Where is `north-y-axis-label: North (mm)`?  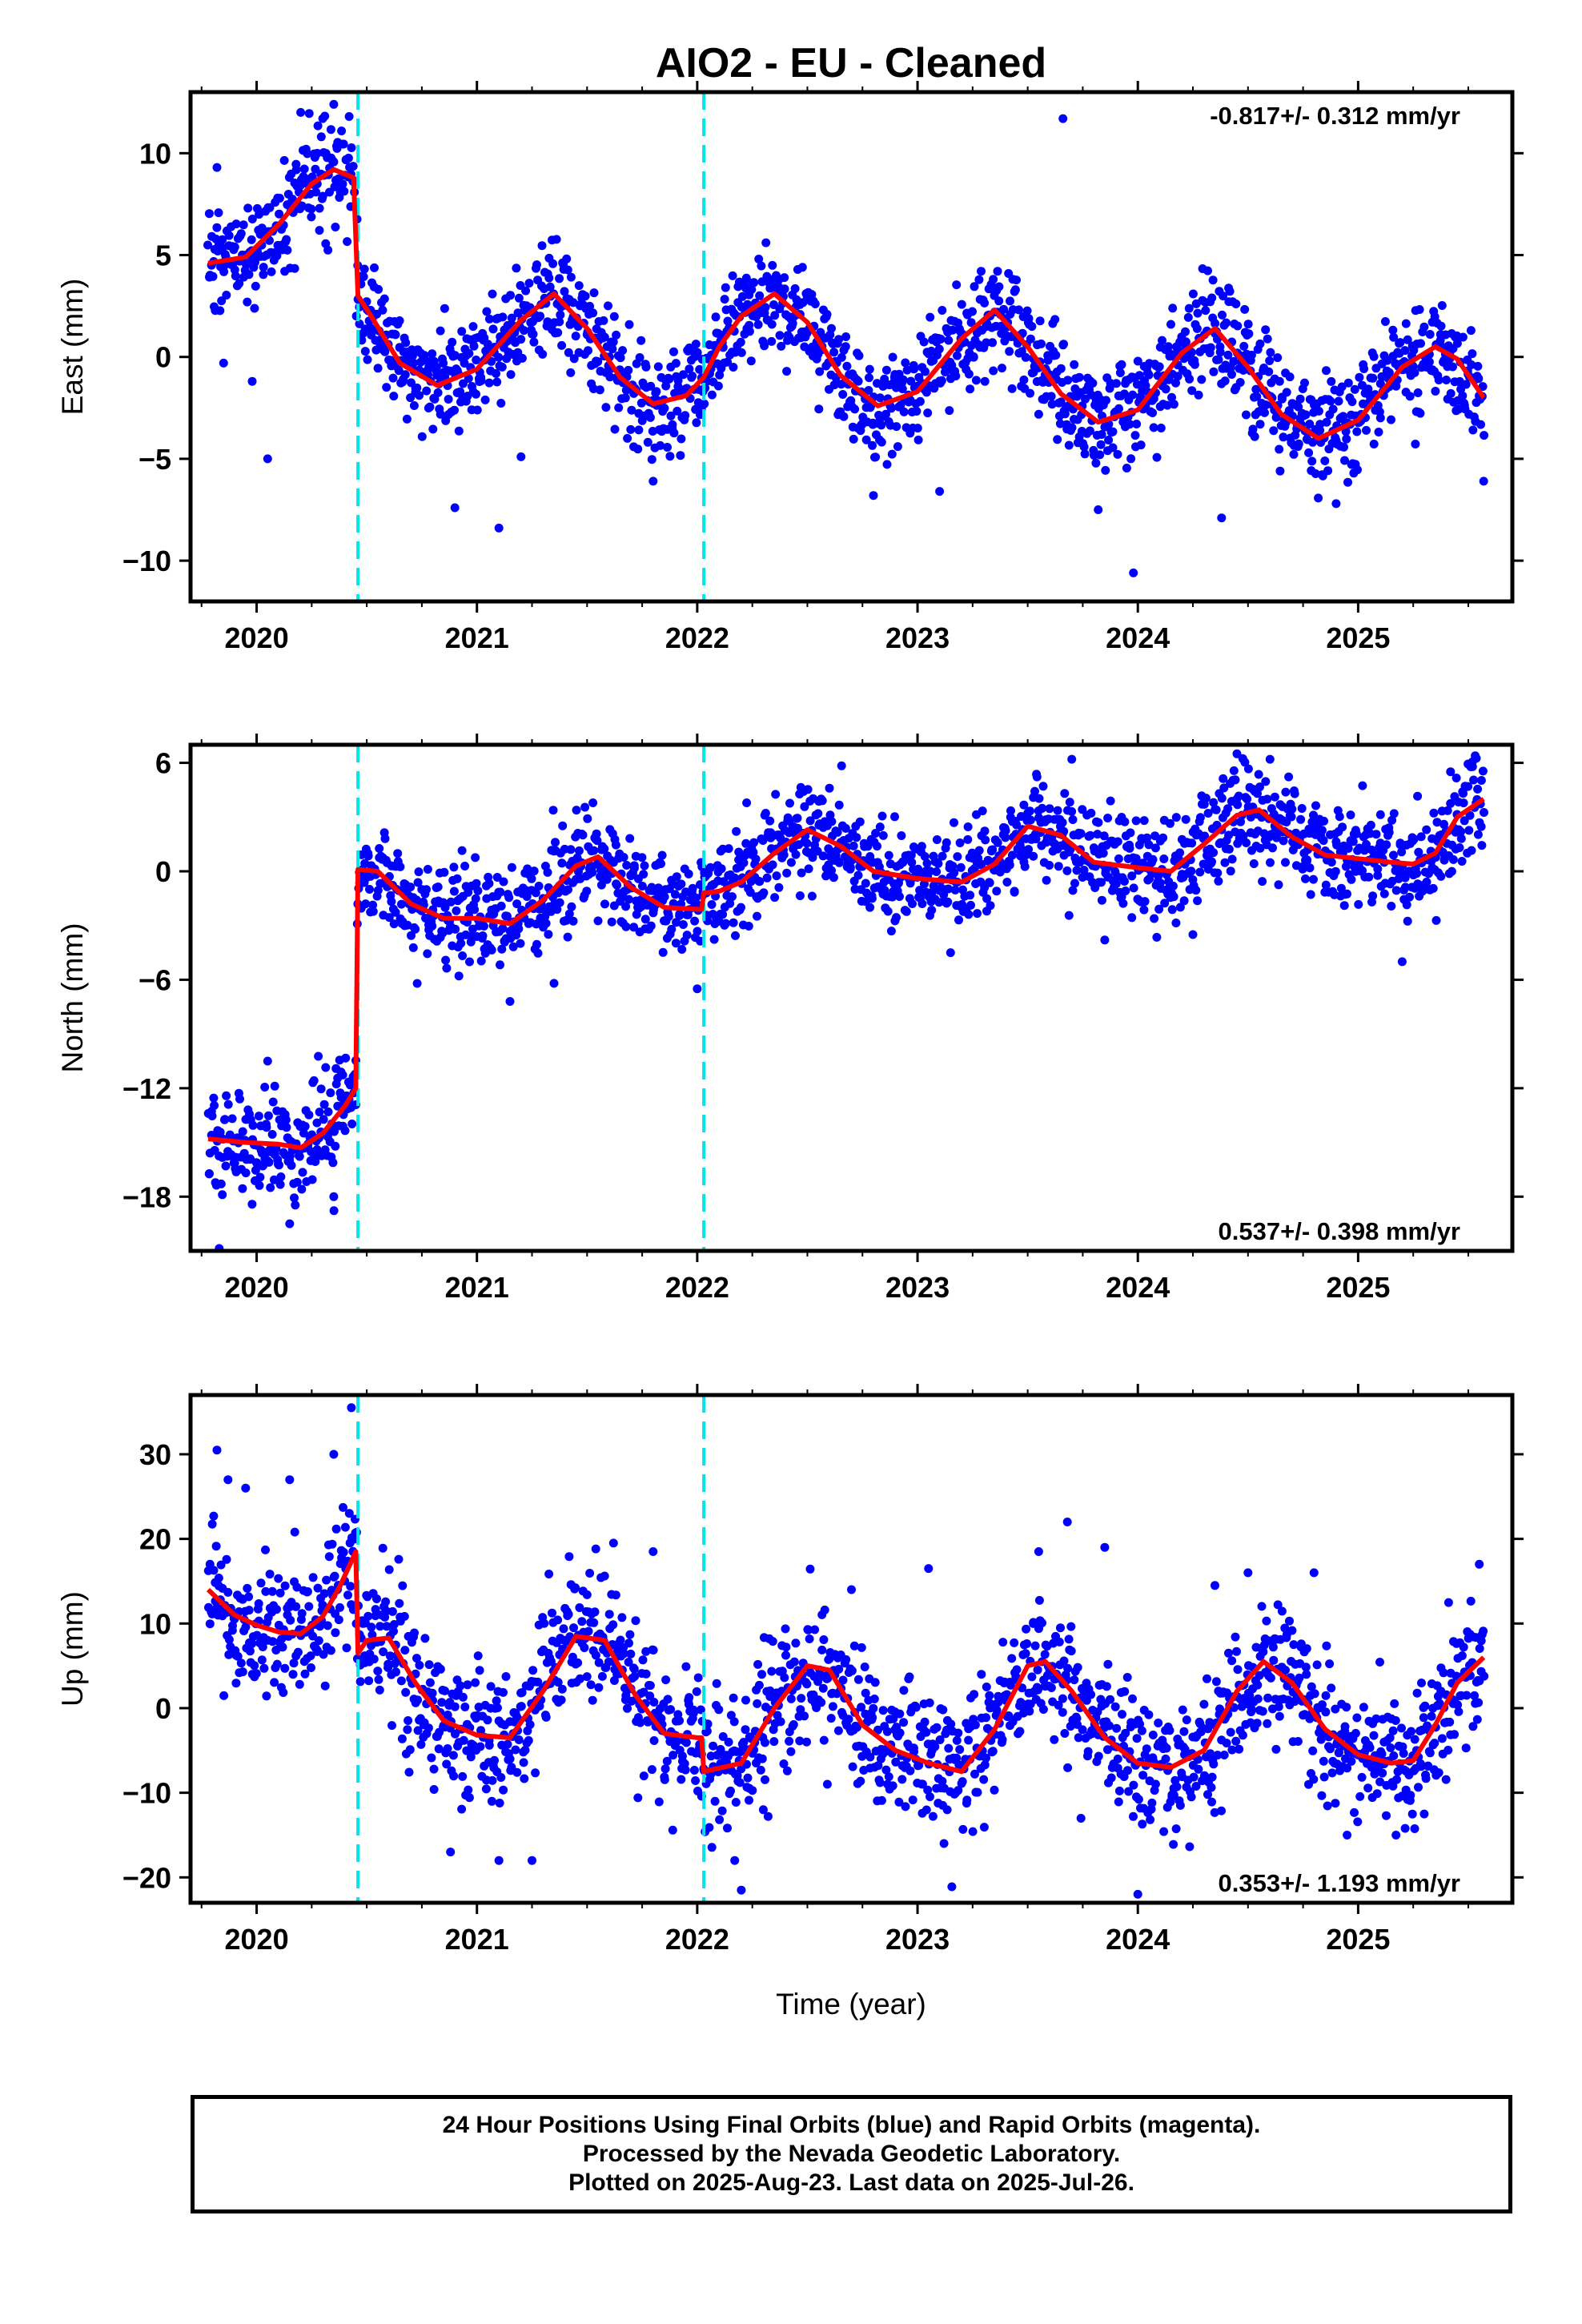 north-y-axis-label: North (mm) is located at coordinates (72, 998).